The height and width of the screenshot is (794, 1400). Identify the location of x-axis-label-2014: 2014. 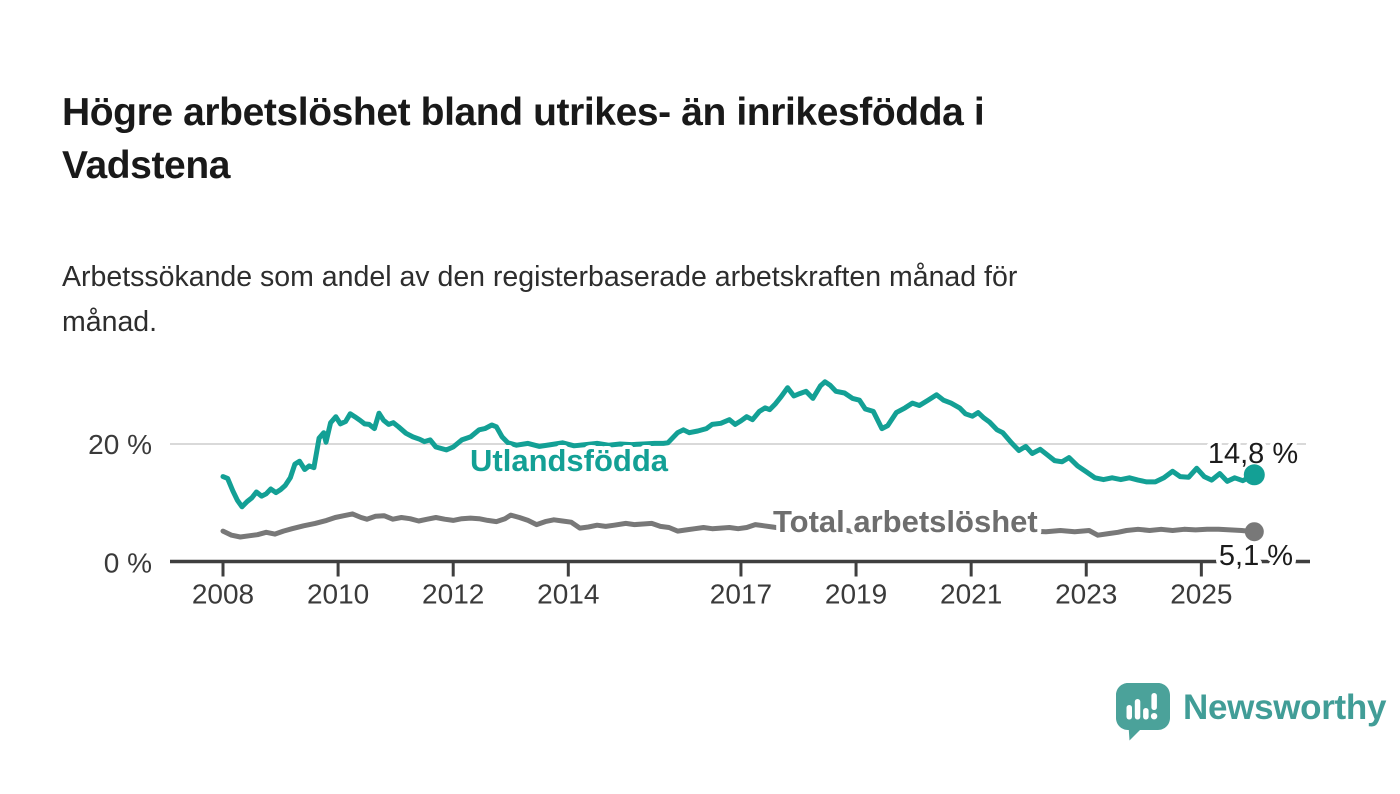
(568, 594).